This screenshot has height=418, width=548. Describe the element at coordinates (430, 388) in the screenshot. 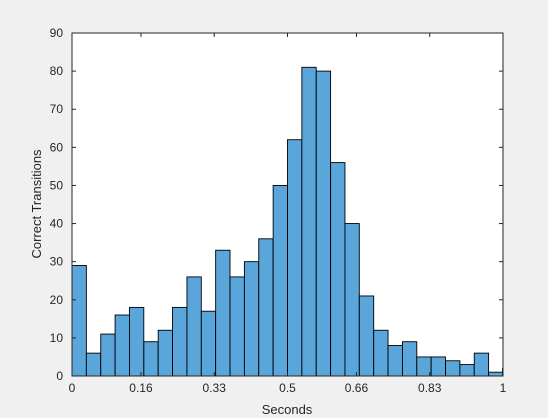

I see `x-tick-label: 0.83` at that location.